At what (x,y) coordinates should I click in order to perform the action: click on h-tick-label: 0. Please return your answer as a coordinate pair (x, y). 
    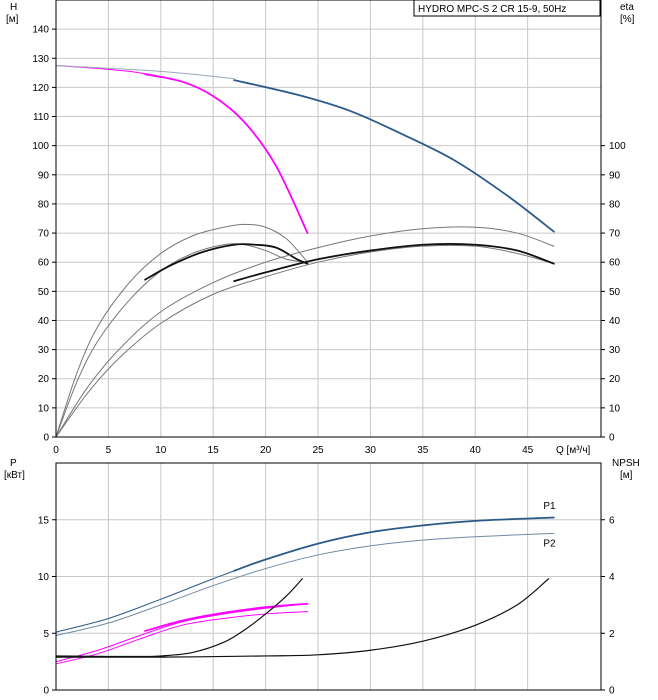
    Looking at the image, I should click on (46, 438).